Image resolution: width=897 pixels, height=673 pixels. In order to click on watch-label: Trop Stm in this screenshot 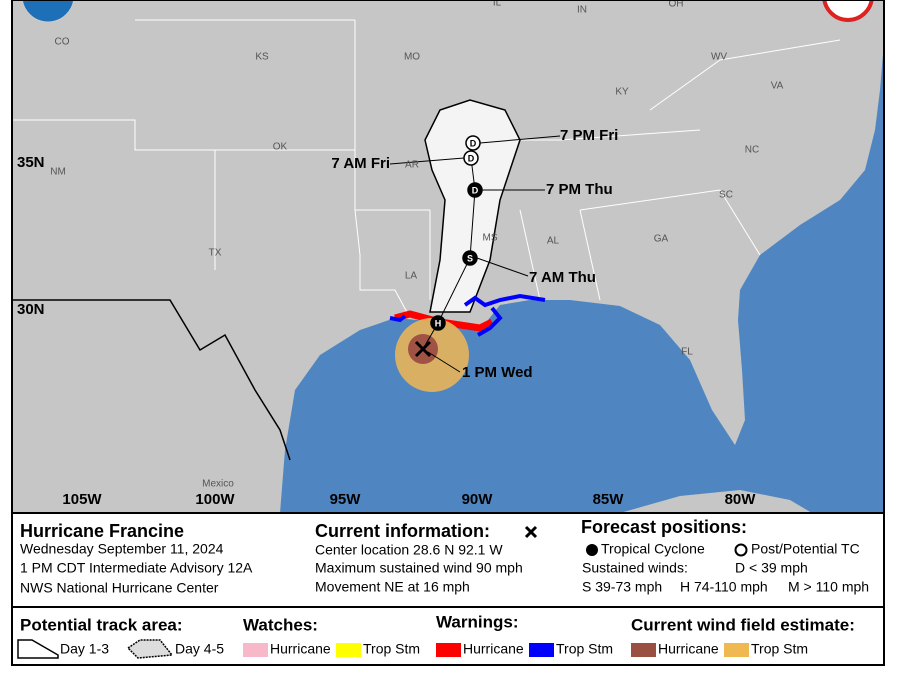, I will do `click(391, 649)`.